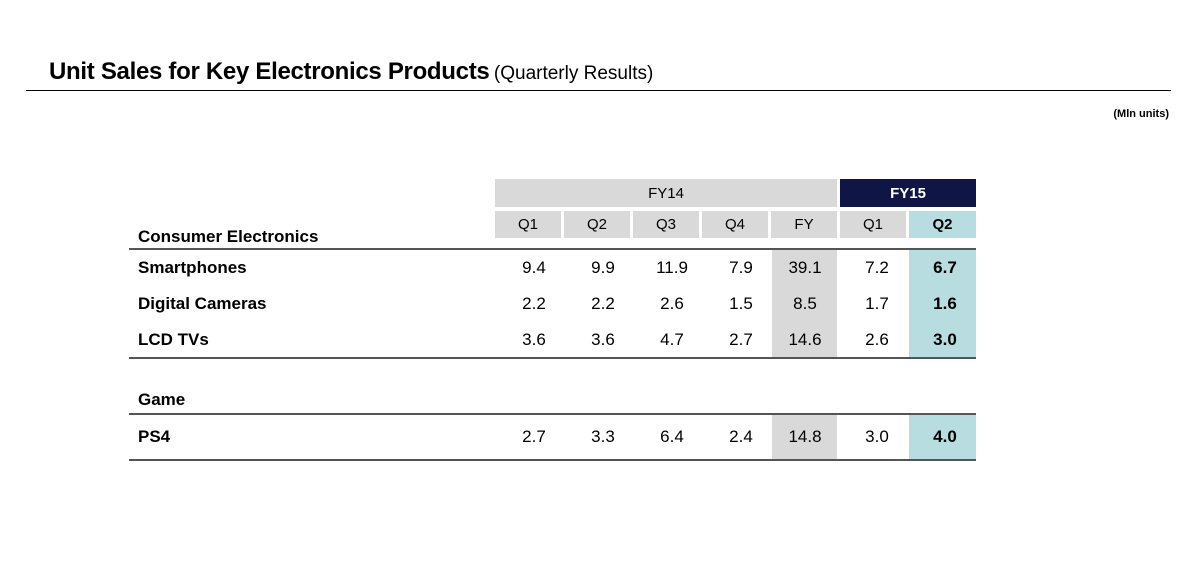 This screenshot has height=565, width=1200. What do you see at coordinates (873, 224) in the screenshot?
I see `col-header-fy15-q1: Q1` at bounding box center [873, 224].